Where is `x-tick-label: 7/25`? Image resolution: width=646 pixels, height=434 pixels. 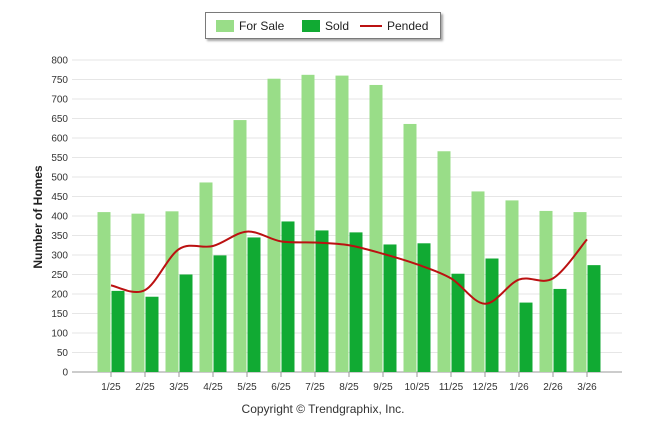 x-tick-label: 7/25 is located at coordinates (315, 387).